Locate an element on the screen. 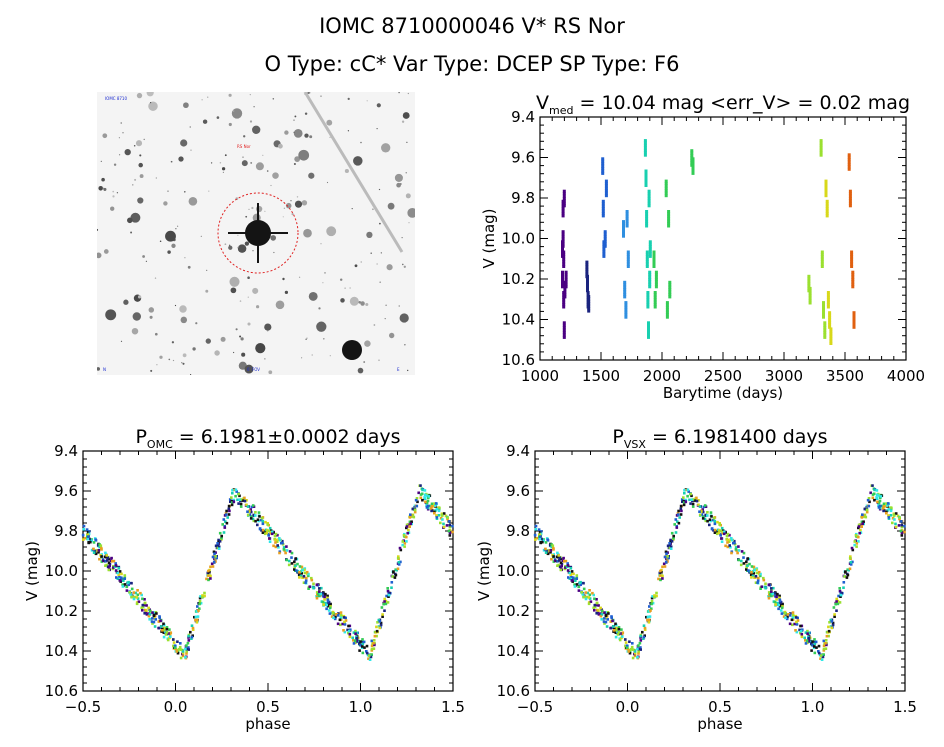 The image size is (944, 747). finder-label-bottom-left: N is located at coordinates (104, 369).